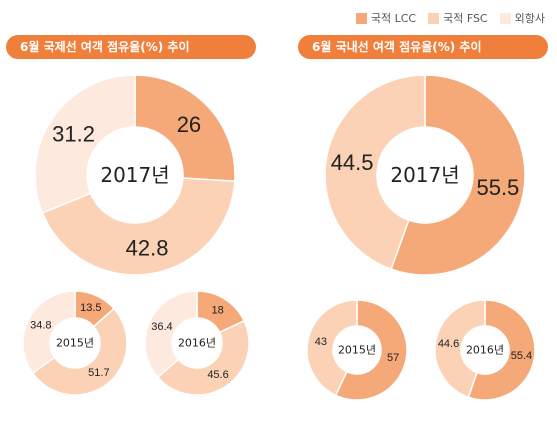  I want to click on value-label-2-2: 36.4, so click(161, 327).